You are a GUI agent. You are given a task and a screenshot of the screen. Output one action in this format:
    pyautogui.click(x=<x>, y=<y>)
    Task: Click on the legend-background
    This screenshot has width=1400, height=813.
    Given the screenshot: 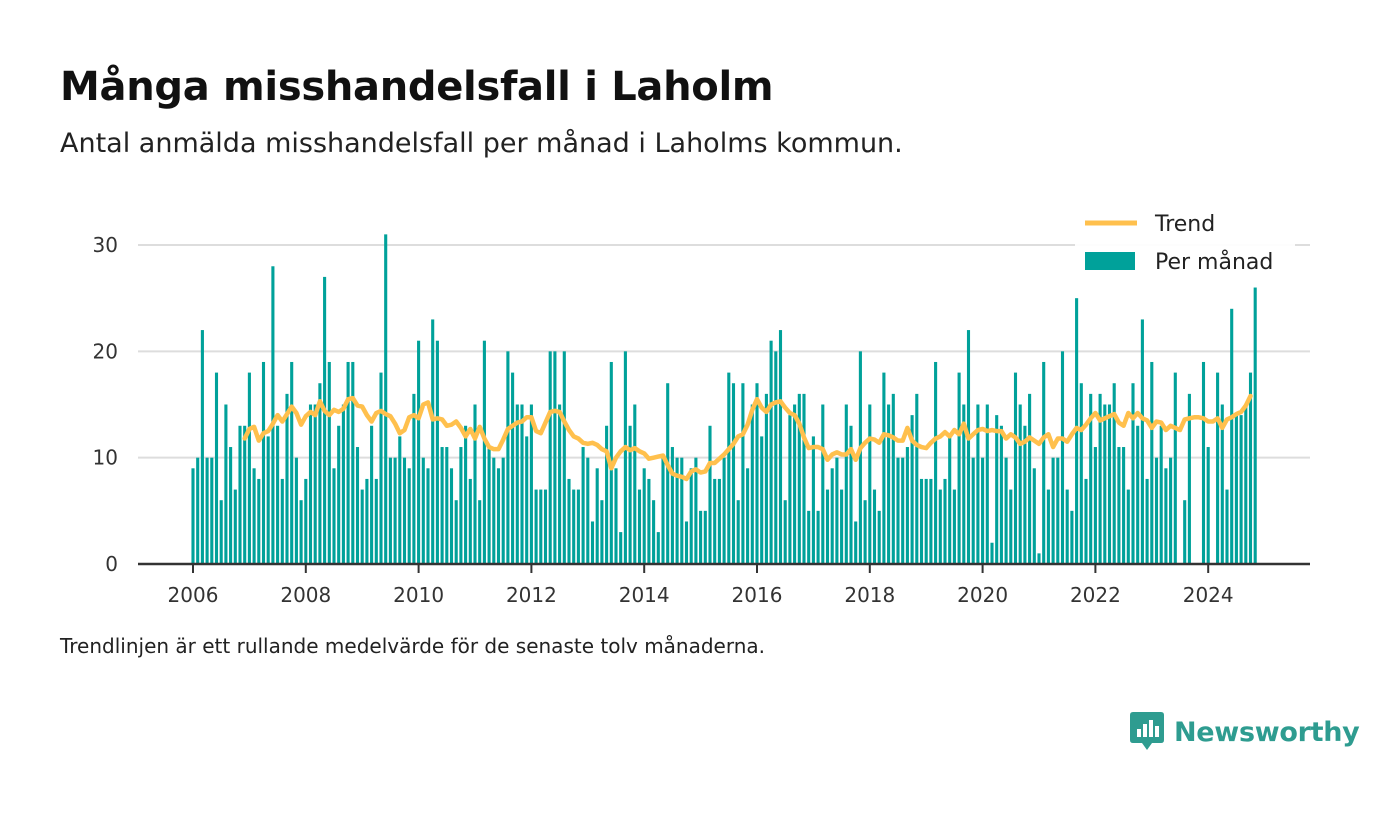 What is the action you would take?
    pyautogui.click(x=1185, y=244)
    